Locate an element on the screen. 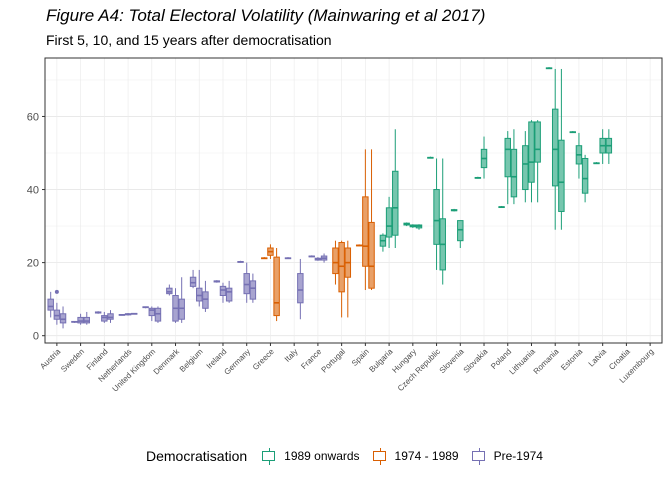 This screenshot has height=480, width=672. x-tick-label-slovakia: Slovakia is located at coordinates (476, 361).